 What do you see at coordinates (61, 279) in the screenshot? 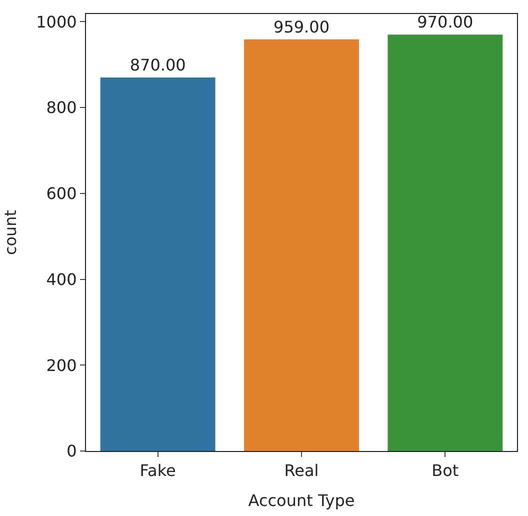
I see `y-tick-label: 400` at bounding box center [61, 279].